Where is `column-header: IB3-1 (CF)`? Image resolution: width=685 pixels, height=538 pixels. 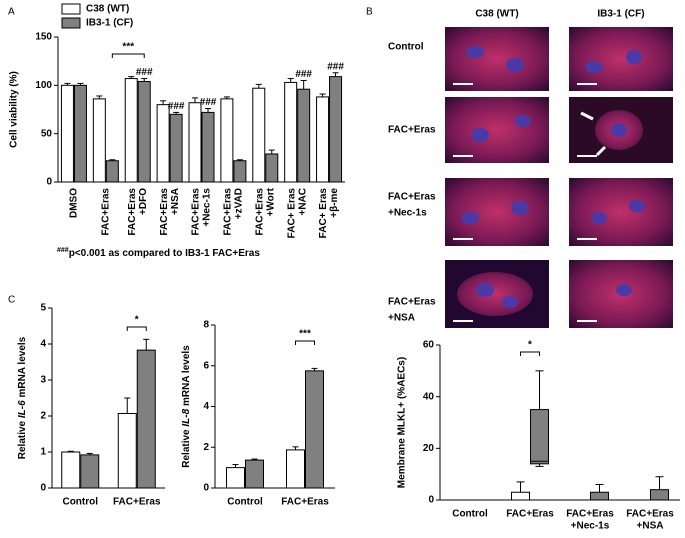 column-header: IB3-1 (CF) is located at coordinates (620, 14).